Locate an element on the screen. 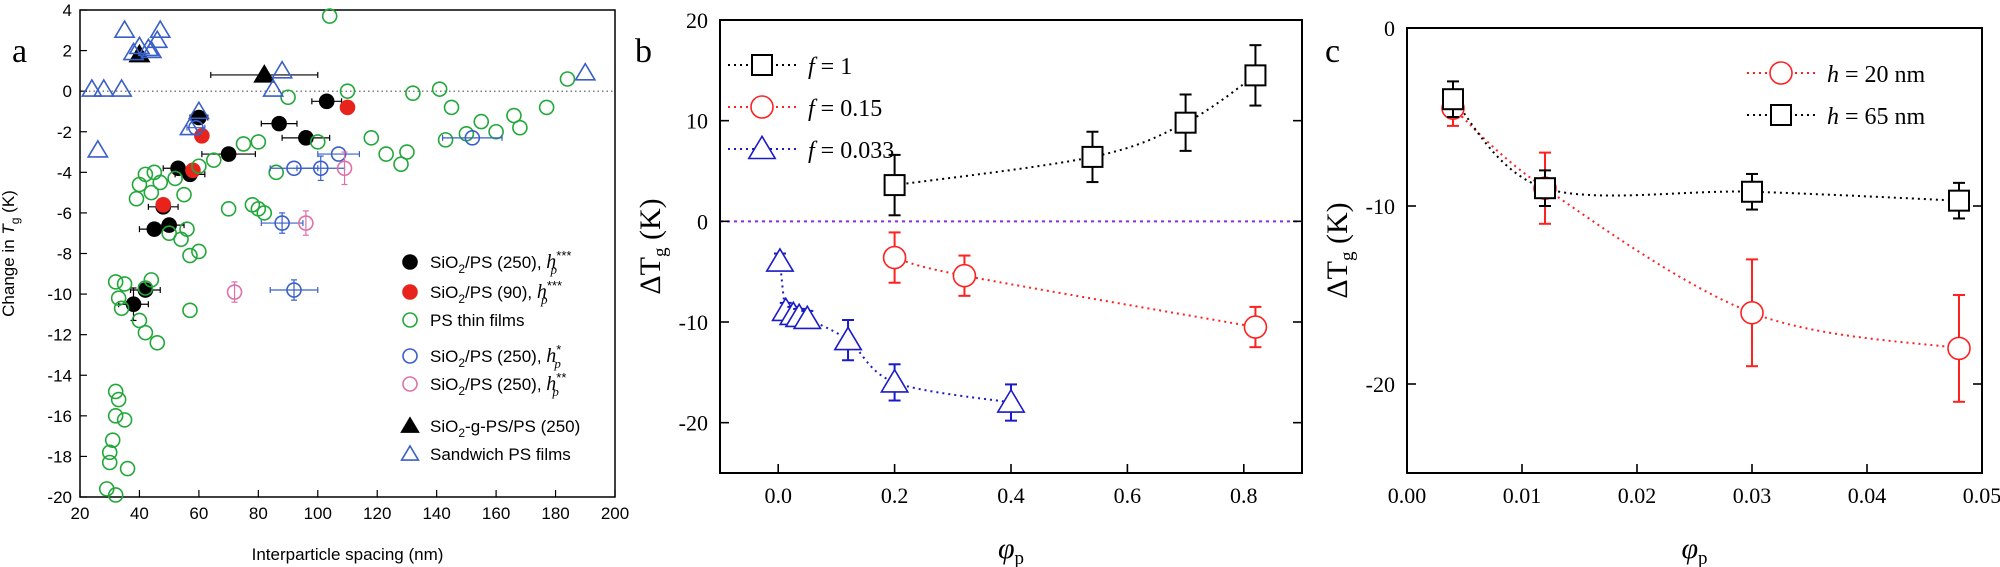 The width and height of the screenshot is (2000, 567). legend-label-a: SiO2/PS (250), h*** p is located at coordinates (500, 262).